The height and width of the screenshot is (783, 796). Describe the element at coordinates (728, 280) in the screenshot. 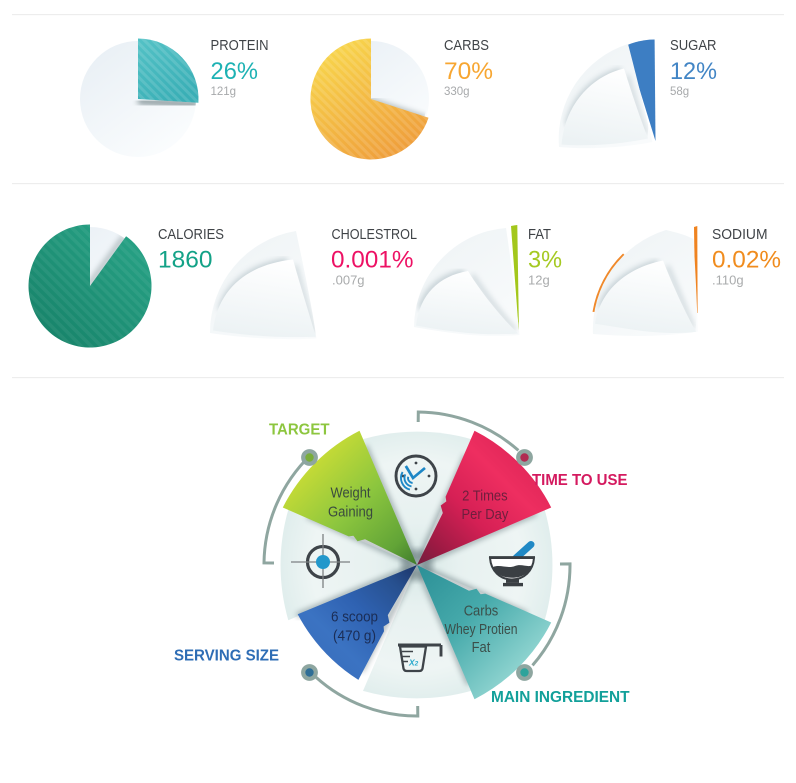

I see `svg-text: .110g` at that location.